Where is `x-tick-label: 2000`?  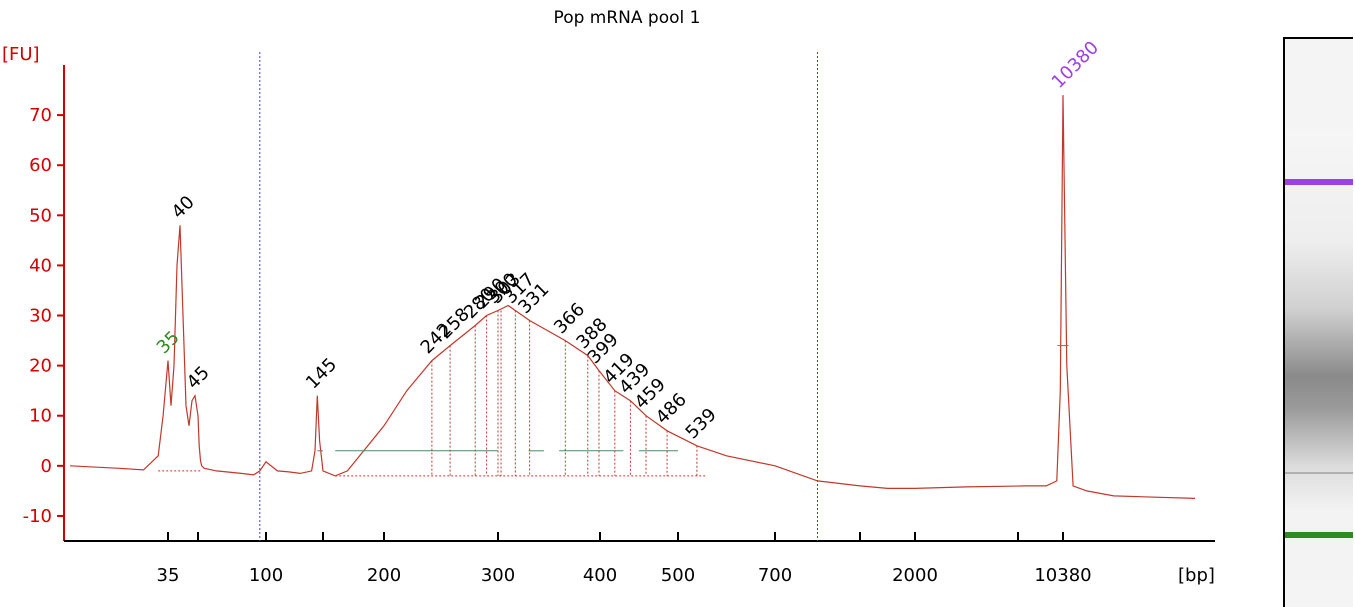 x-tick-label: 2000 is located at coordinates (915, 575).